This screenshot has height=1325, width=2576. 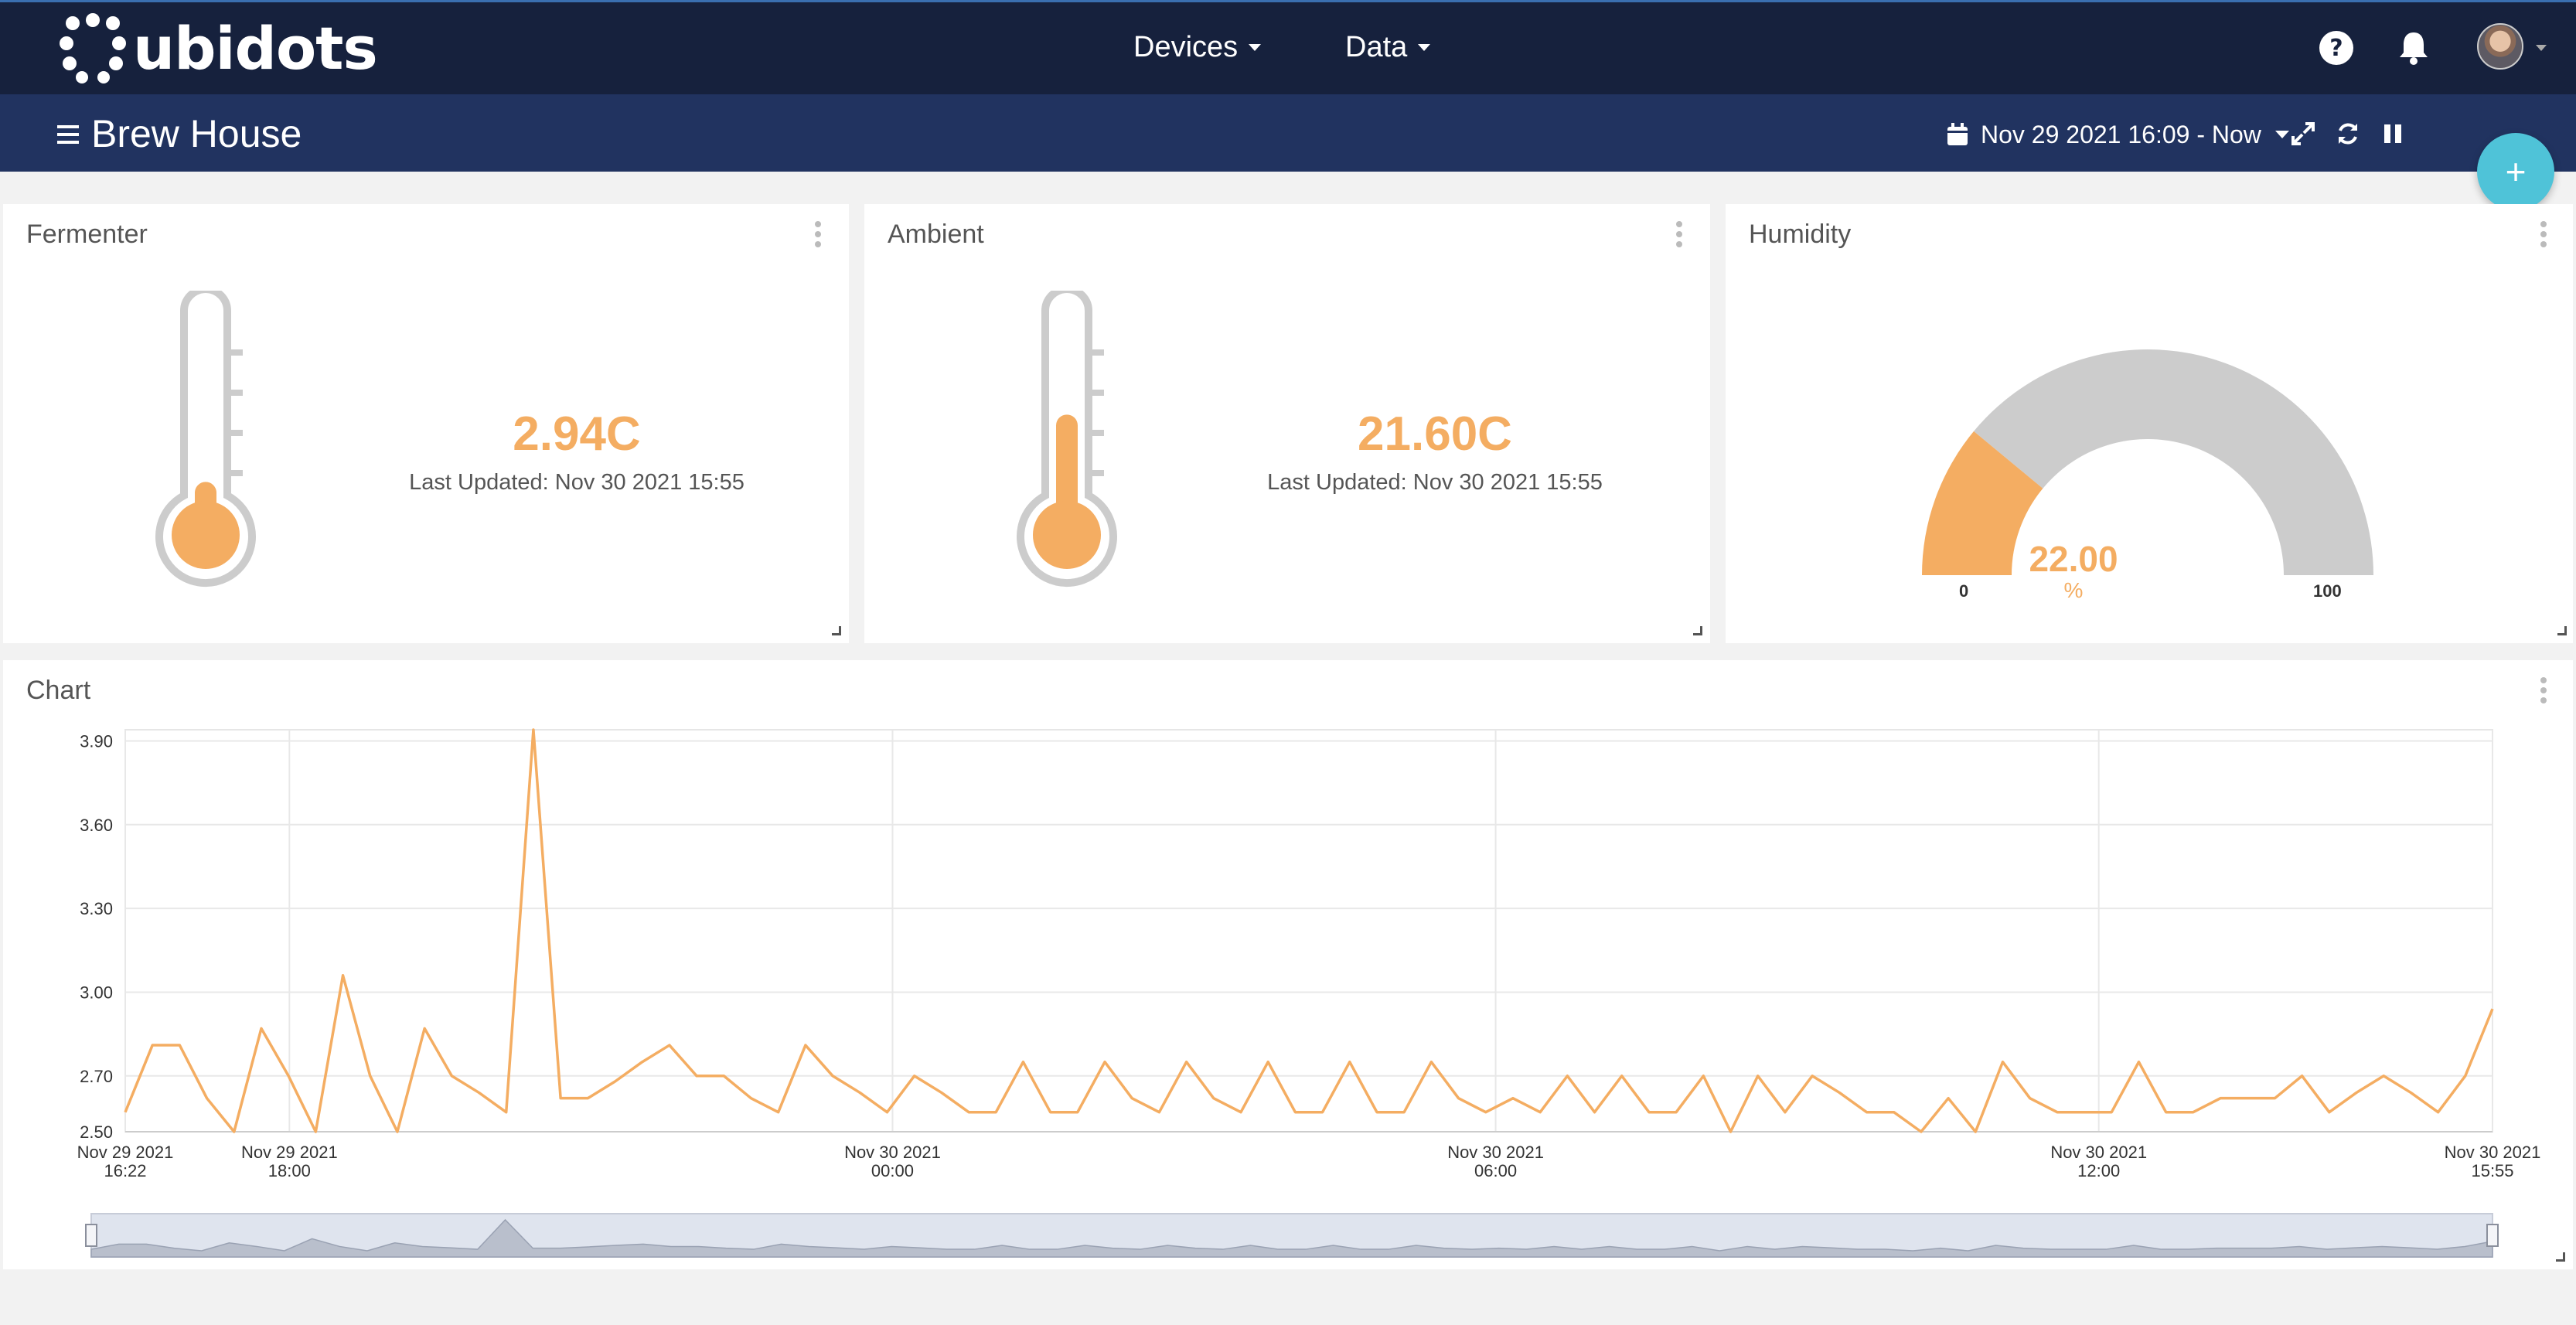 I want to click on menu-icon, so click(x=68, y=134).